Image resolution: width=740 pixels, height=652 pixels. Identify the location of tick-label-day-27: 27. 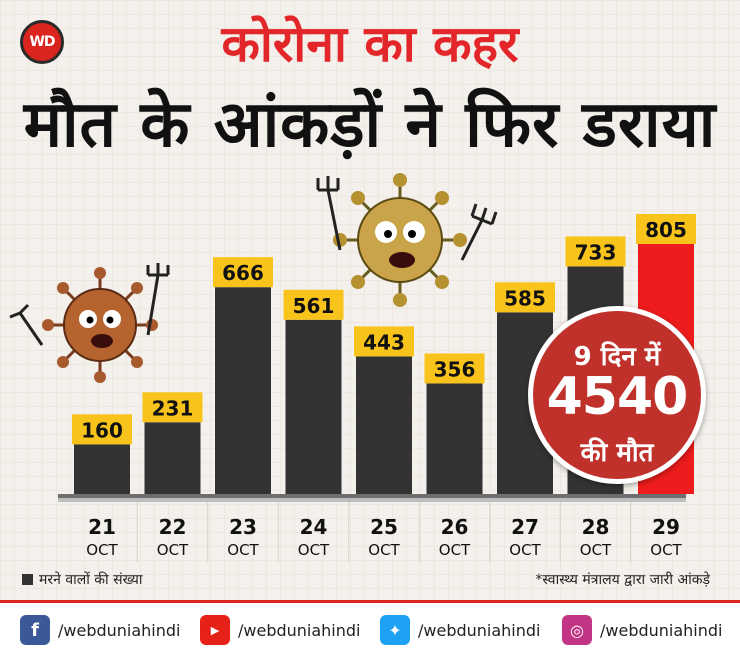
(525, 527).